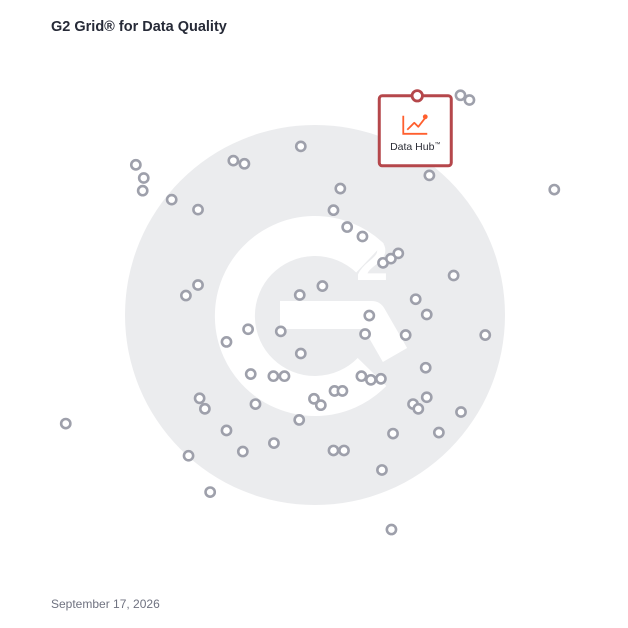 This screenshot has width=628, height=628. I want to click on highlight-point, so click(417, 96).